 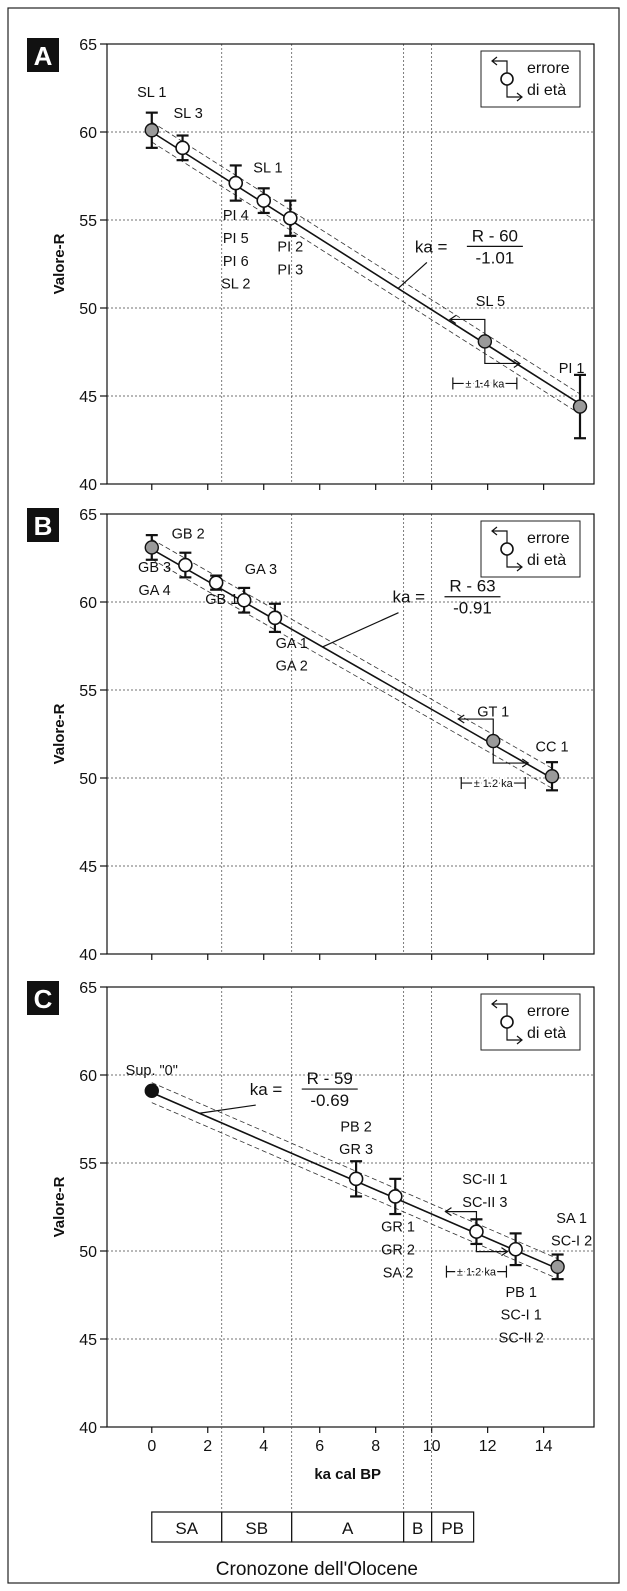 What do you see at coordinates (329, 1100) in the screenshot?
I see `equation-denominator: -0.69` at bounding box center [329, 1100].